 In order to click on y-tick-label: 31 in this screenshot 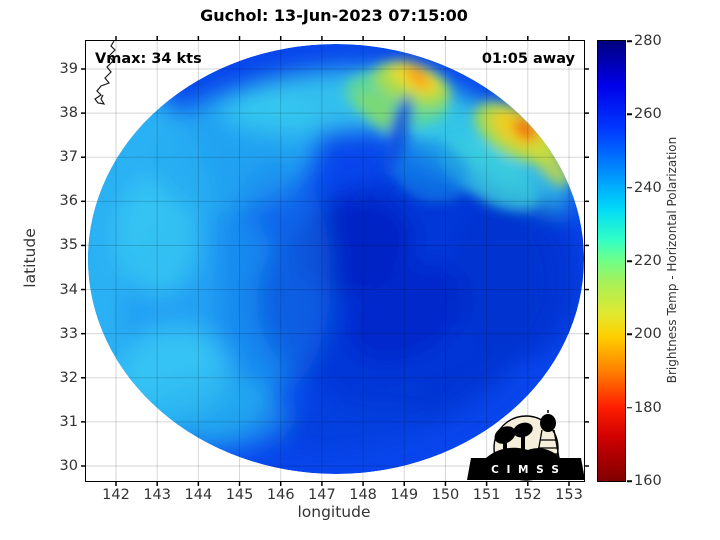, I will do `click(68, 421)`.